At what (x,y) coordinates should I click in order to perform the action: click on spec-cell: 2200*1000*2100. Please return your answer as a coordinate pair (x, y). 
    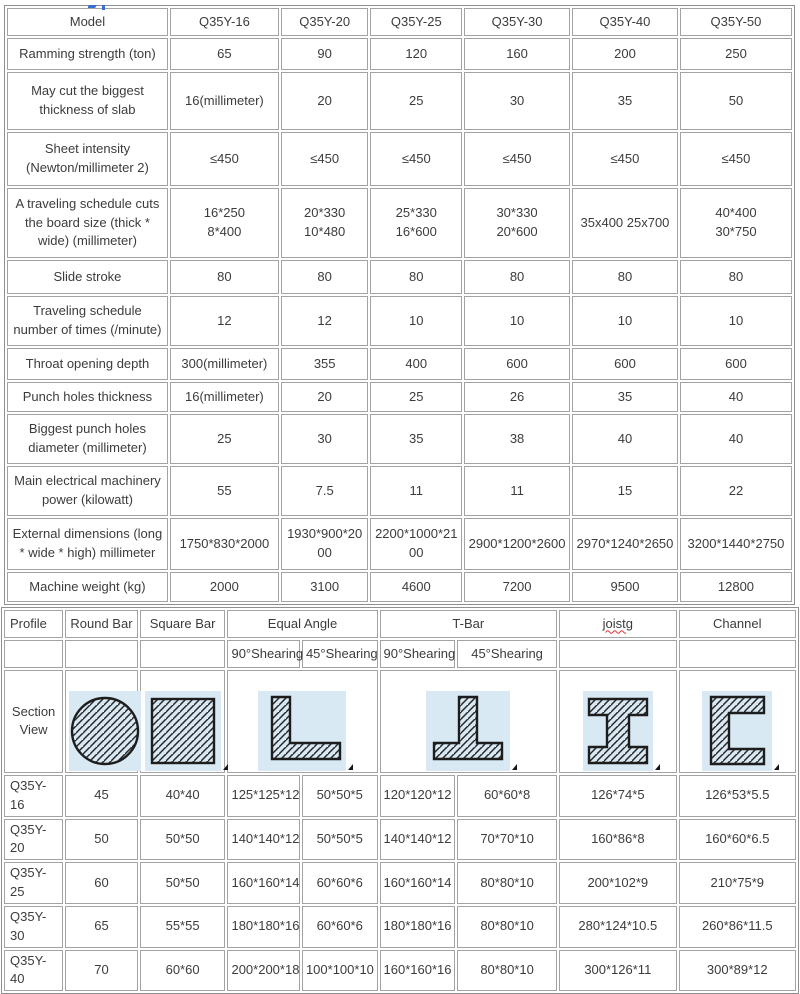
    Looking at the image, I should click on (416, 544).